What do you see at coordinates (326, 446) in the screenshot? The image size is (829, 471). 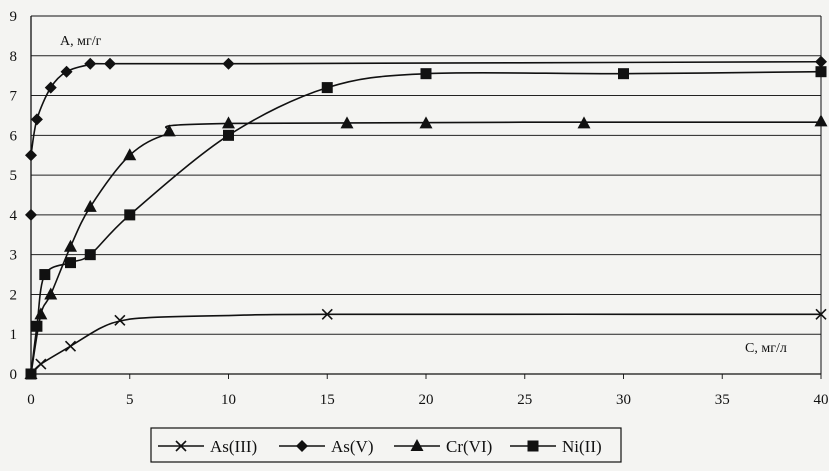 I see `legend-entry-as-v: As(V)` at bounding box center [326, 446].